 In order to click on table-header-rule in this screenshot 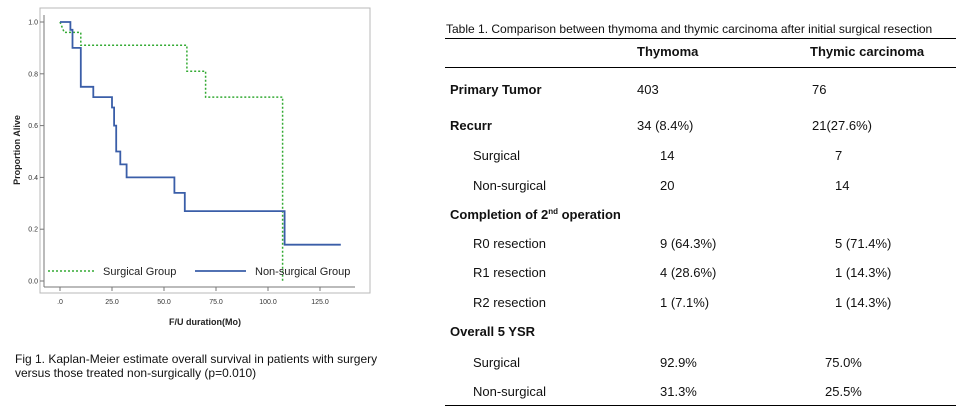, I will do `click(700, 67)`.